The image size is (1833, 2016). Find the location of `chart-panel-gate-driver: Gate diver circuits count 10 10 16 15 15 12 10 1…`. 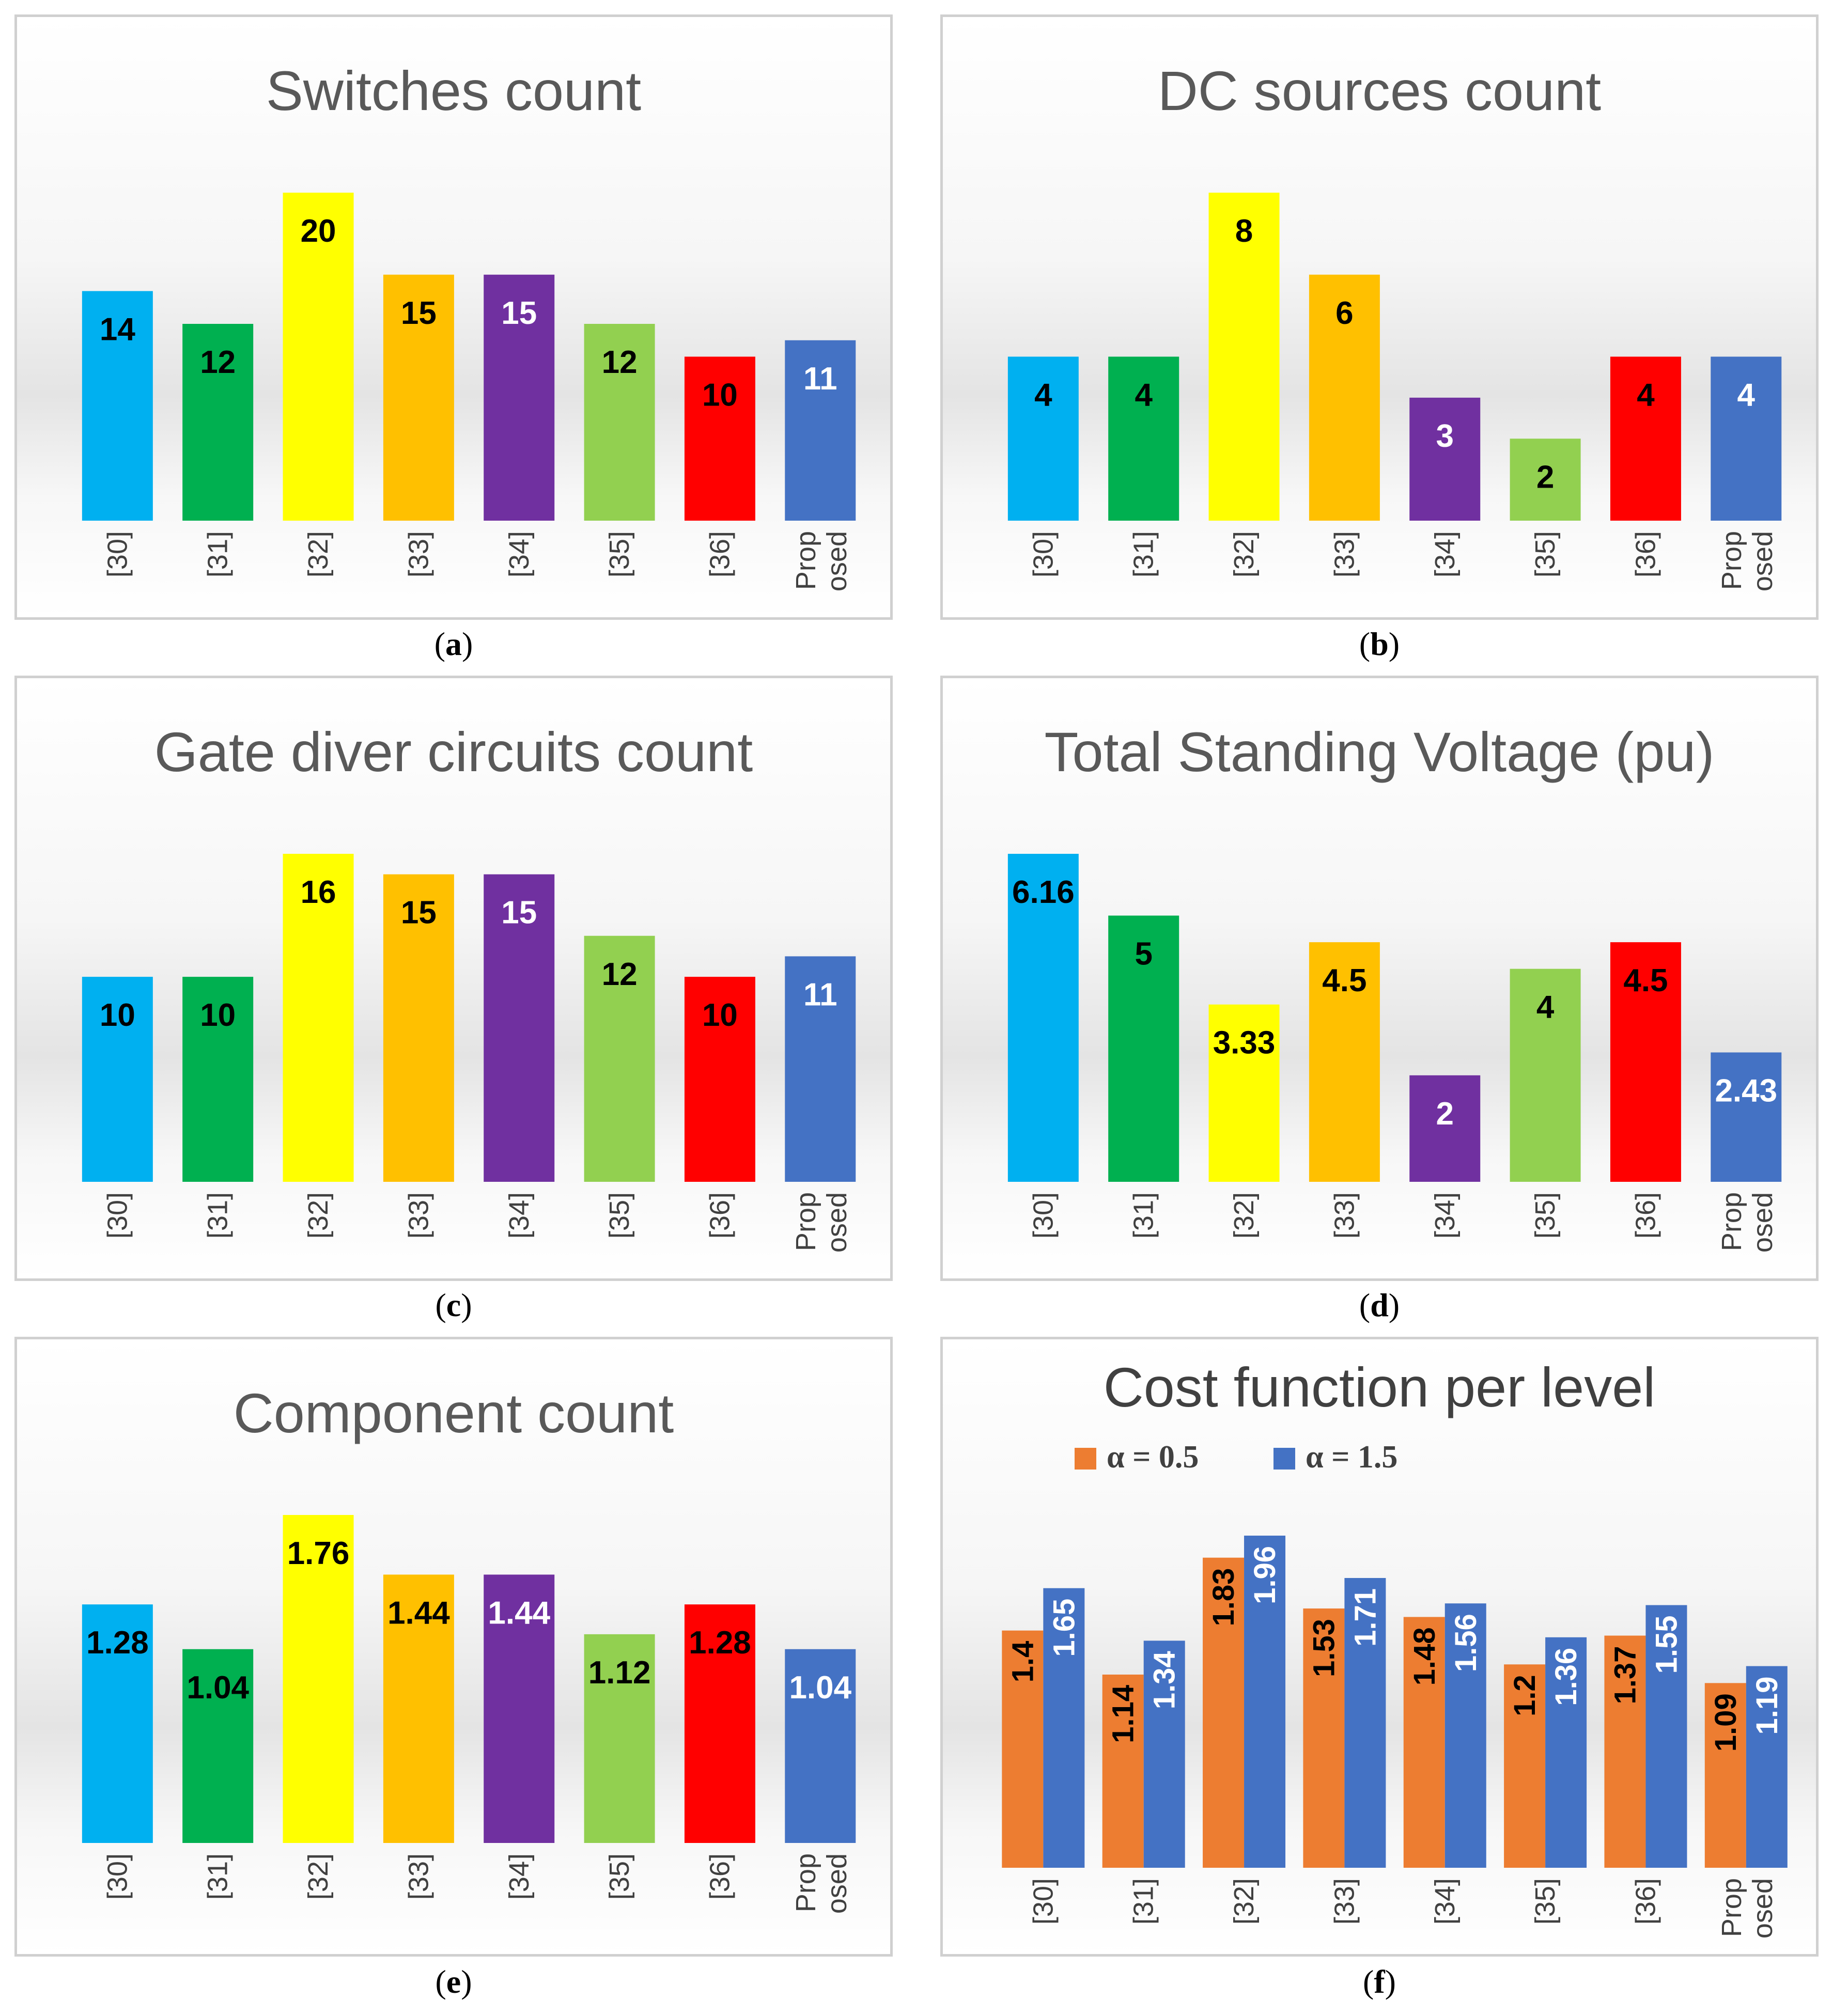

chart-panel-gate-driver: Gate diver circuits count 10 10 16 15 15 12 10 1… is located at coordinates (454, 978).